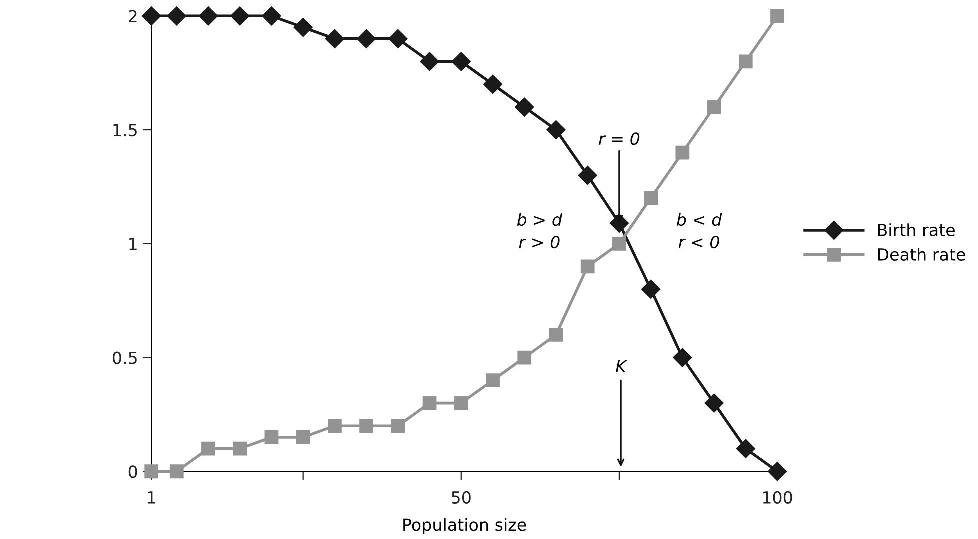  I want to click on x-tick-label: 100, so click(777, 497).